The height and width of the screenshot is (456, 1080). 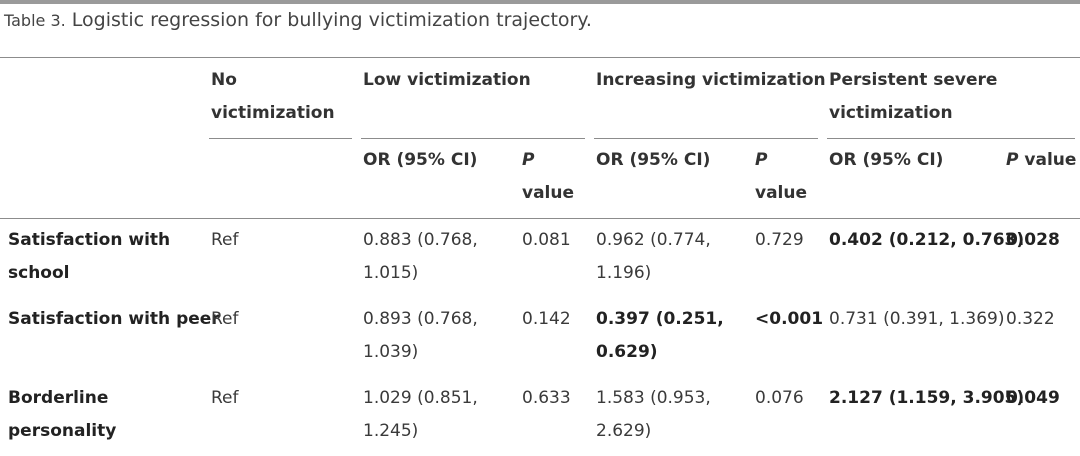 I want to click on group-rule-persistent-victimization, so click(x=951, y=138).